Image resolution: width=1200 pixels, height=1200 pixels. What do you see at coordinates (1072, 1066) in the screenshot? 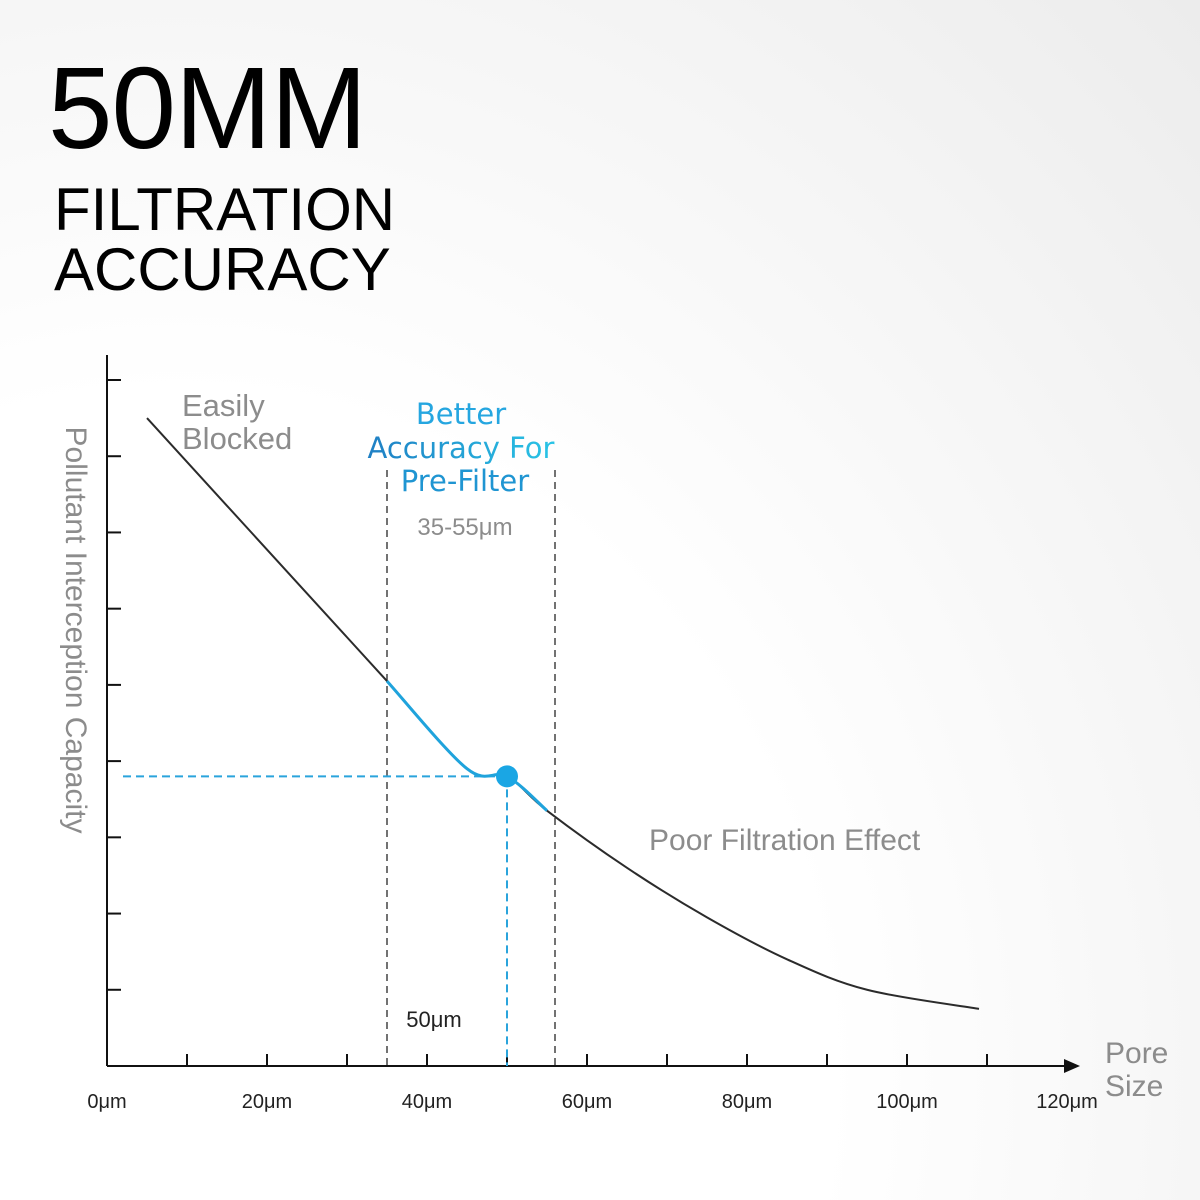
I see `x-axis-arrow-icon` at bounding box center [1072, 1066].